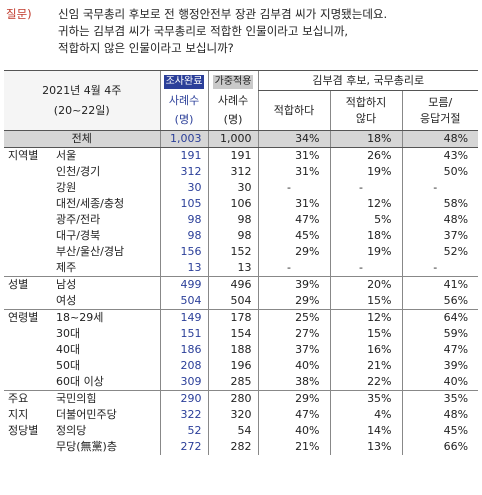 The height and width of the screenshot is (495, 482). Describe the element at coordinates (90, 251) in the screenshot. I see `row-label: 부산/울산/경남` at that location.